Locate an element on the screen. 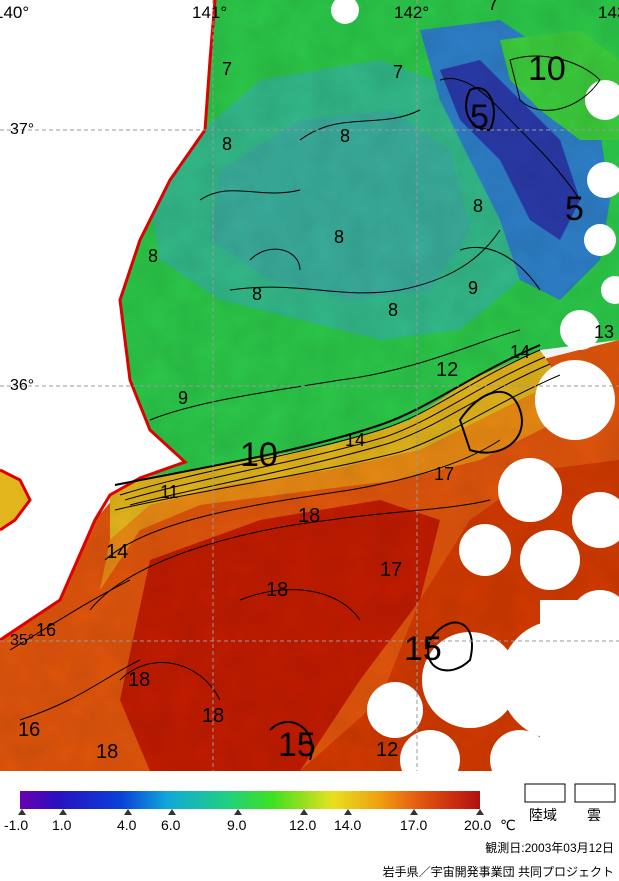 The image size is (619, 881). isotherm-label: 11 is located at coordinates (169, 492).